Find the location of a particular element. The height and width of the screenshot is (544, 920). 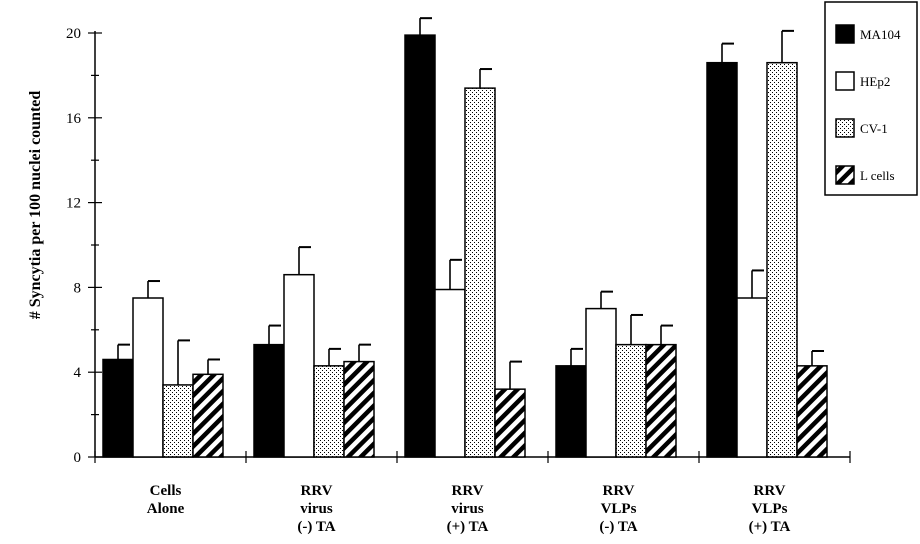

y-tick-label: 20 is located at coordinates (73, 34).